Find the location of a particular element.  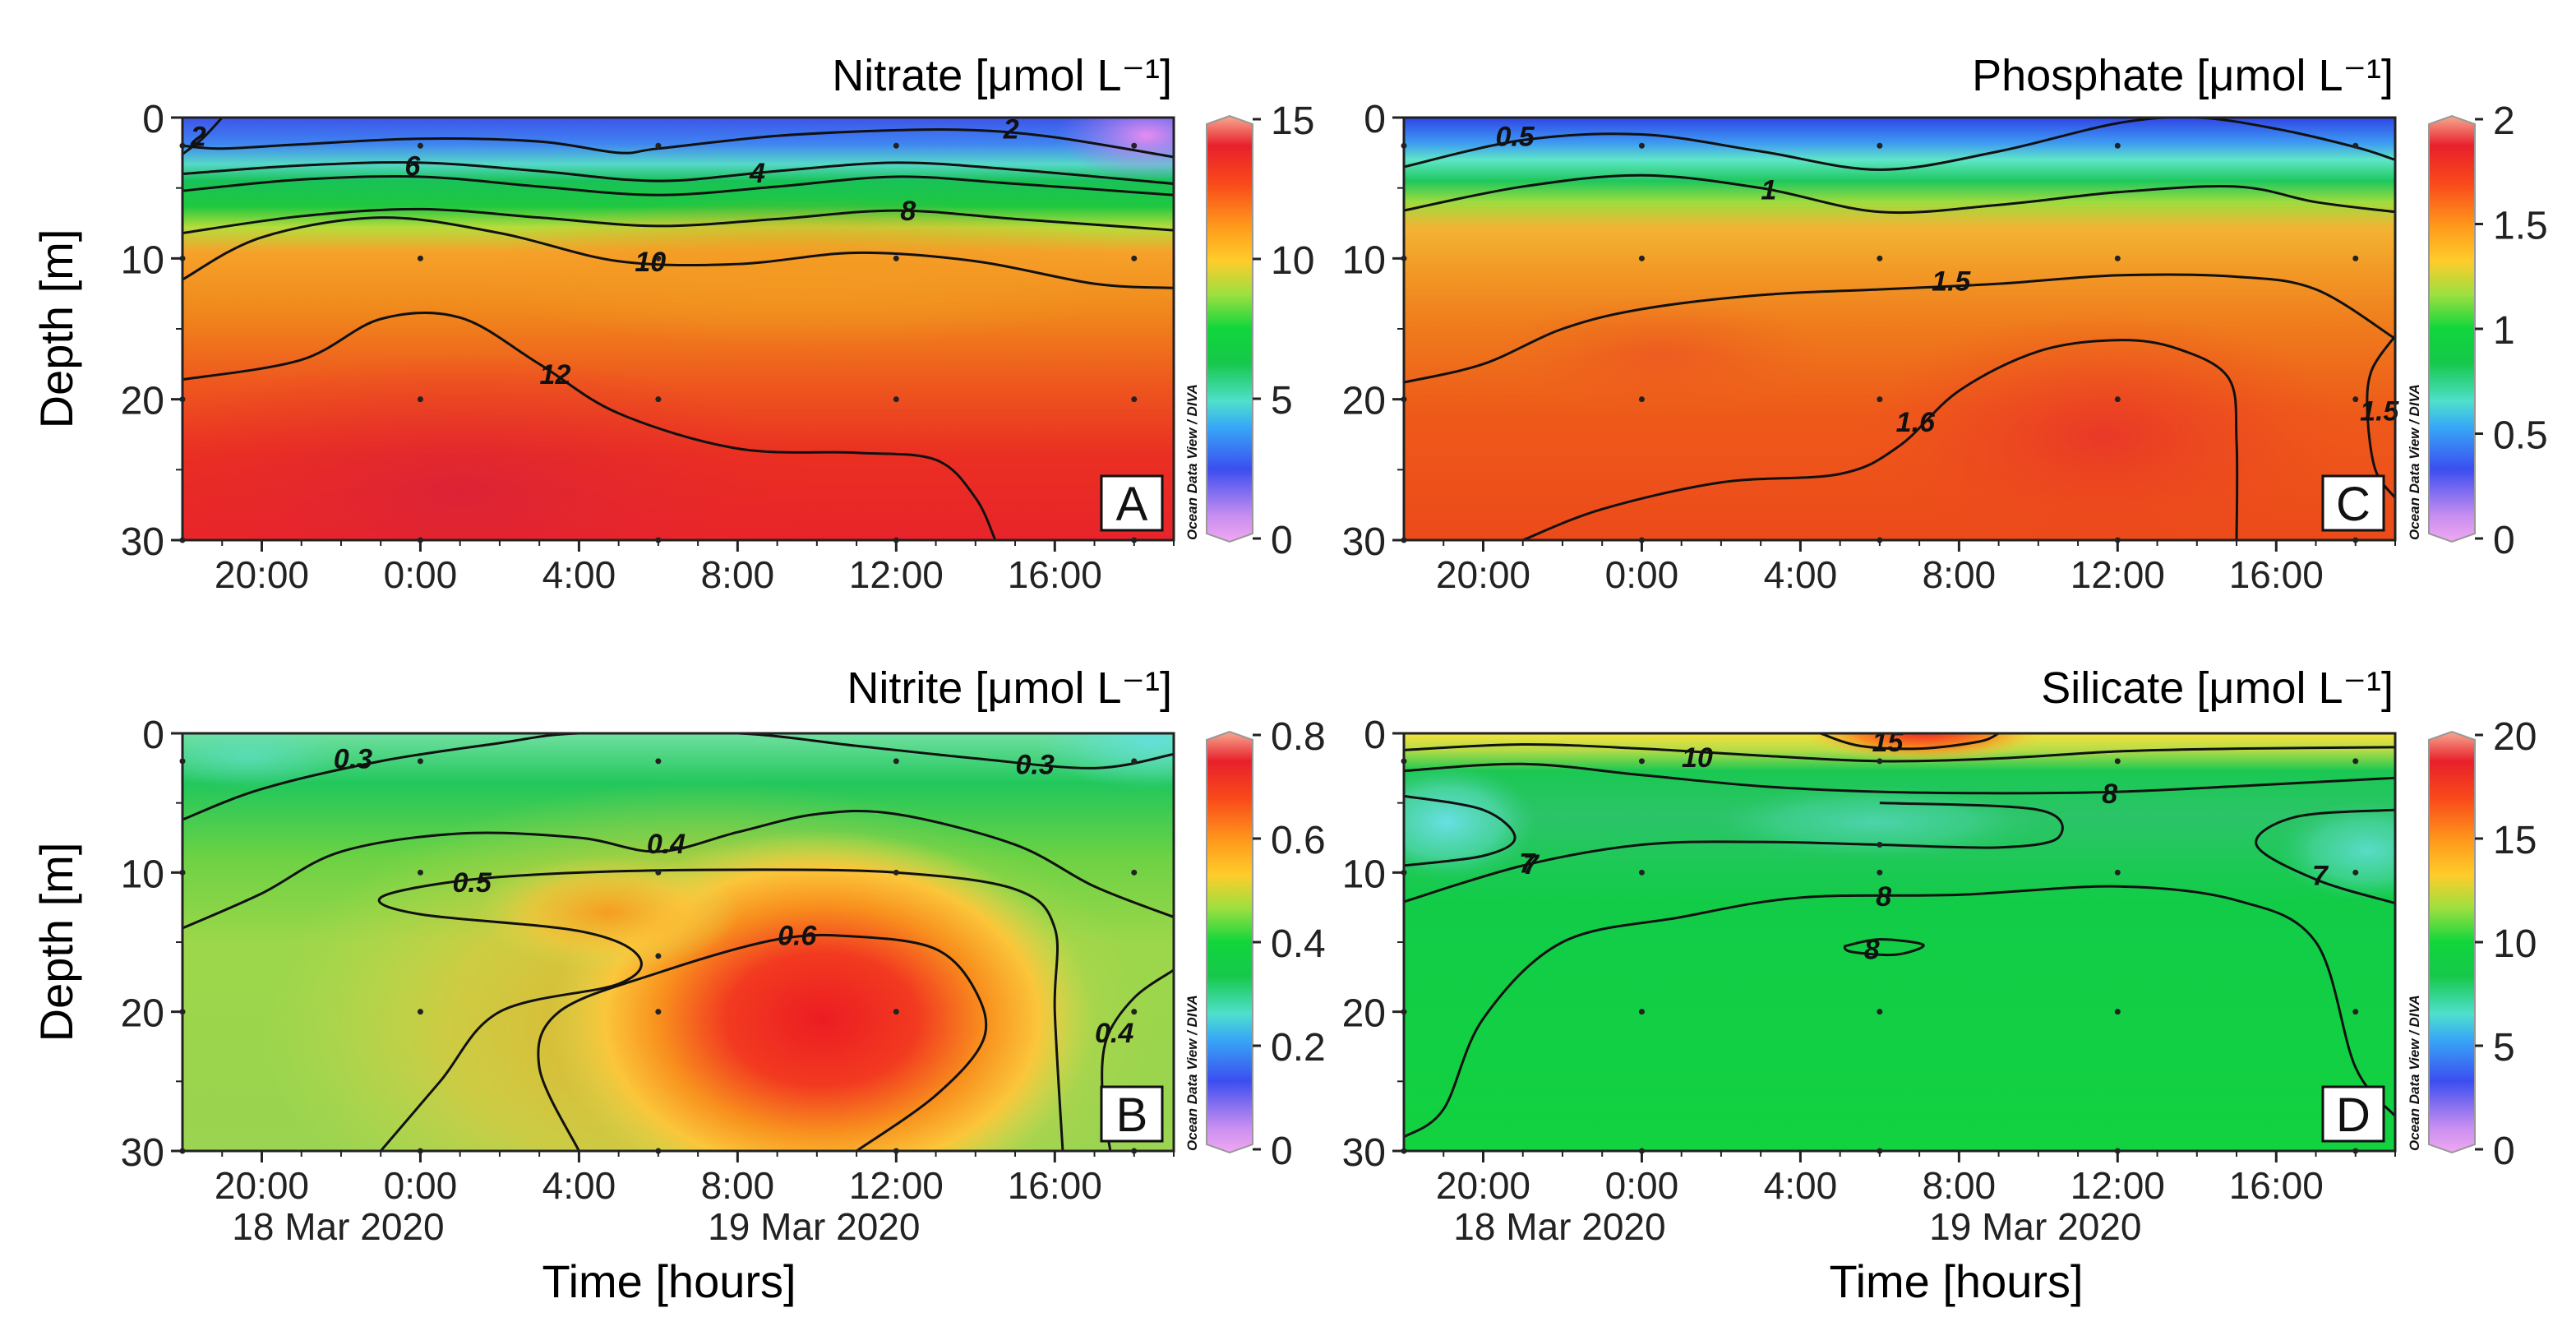

panel-label: A is located at coordinates (1132, 504).